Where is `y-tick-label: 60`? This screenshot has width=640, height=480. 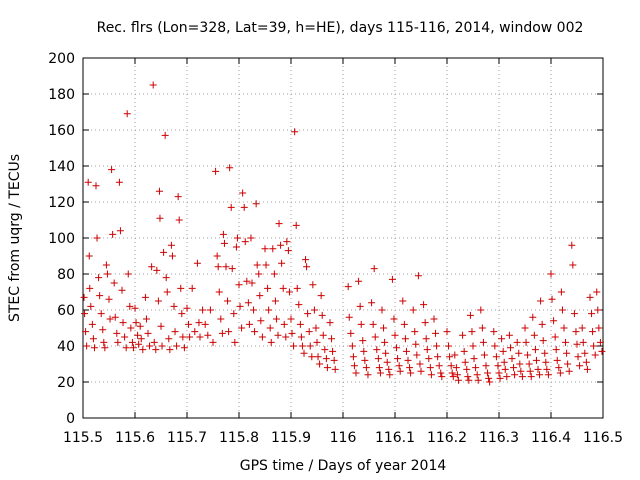 y-tick-label: 60 is located at coordinates (66, 311).